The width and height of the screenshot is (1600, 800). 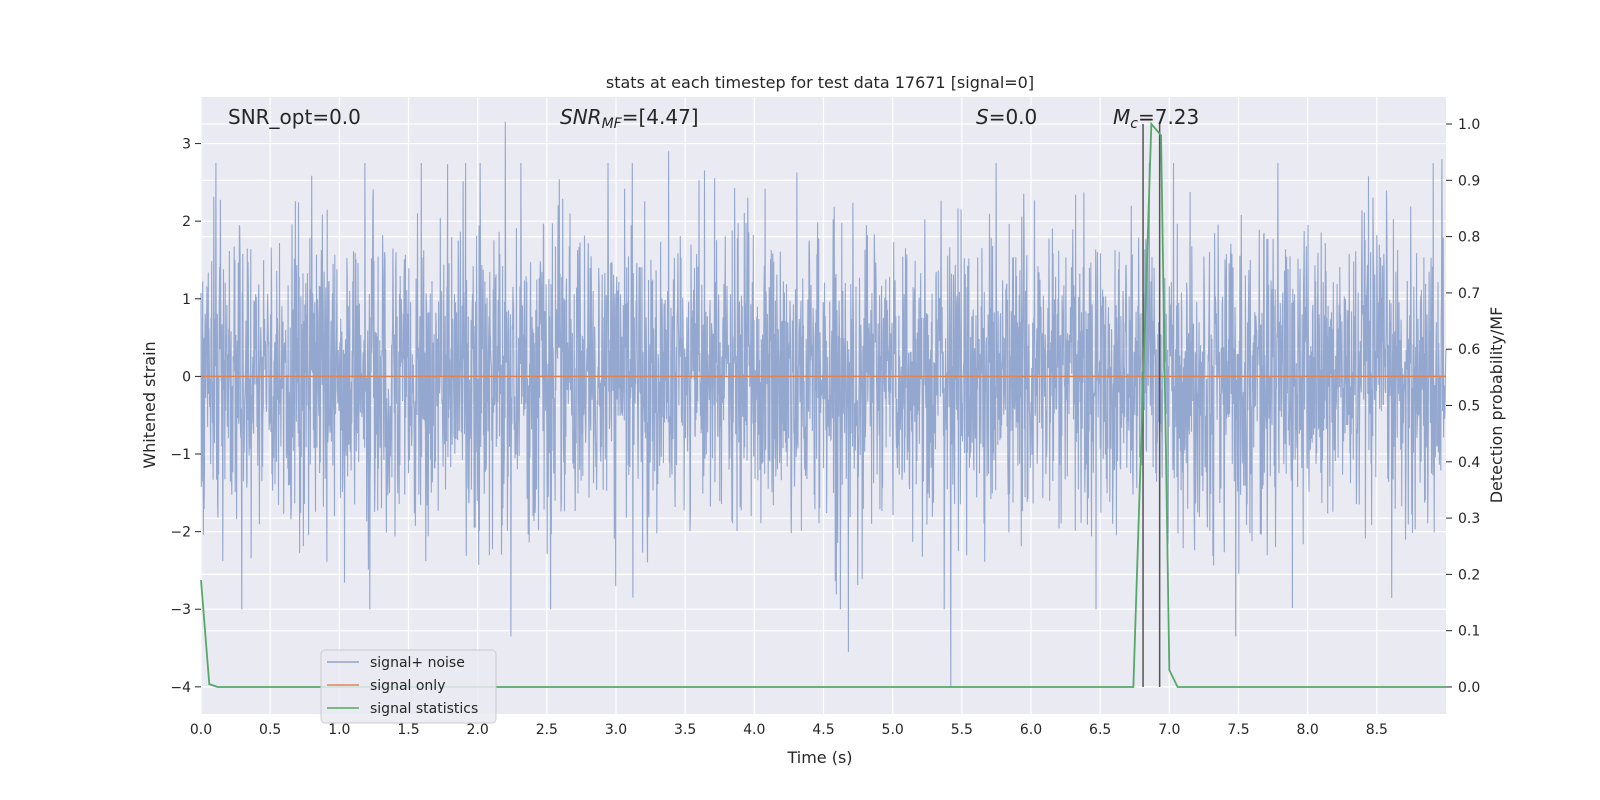 I want to click on y-axis-label: Whitened strain, so click(x=149, y=404).